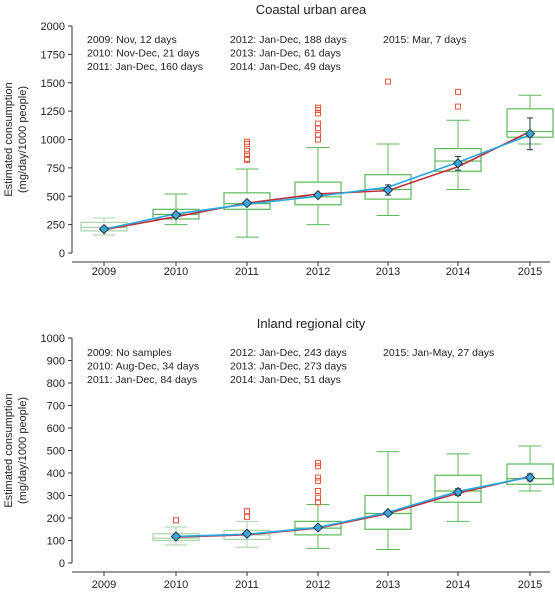  I want to click on y-tick-label: 300, so click(56, 497).